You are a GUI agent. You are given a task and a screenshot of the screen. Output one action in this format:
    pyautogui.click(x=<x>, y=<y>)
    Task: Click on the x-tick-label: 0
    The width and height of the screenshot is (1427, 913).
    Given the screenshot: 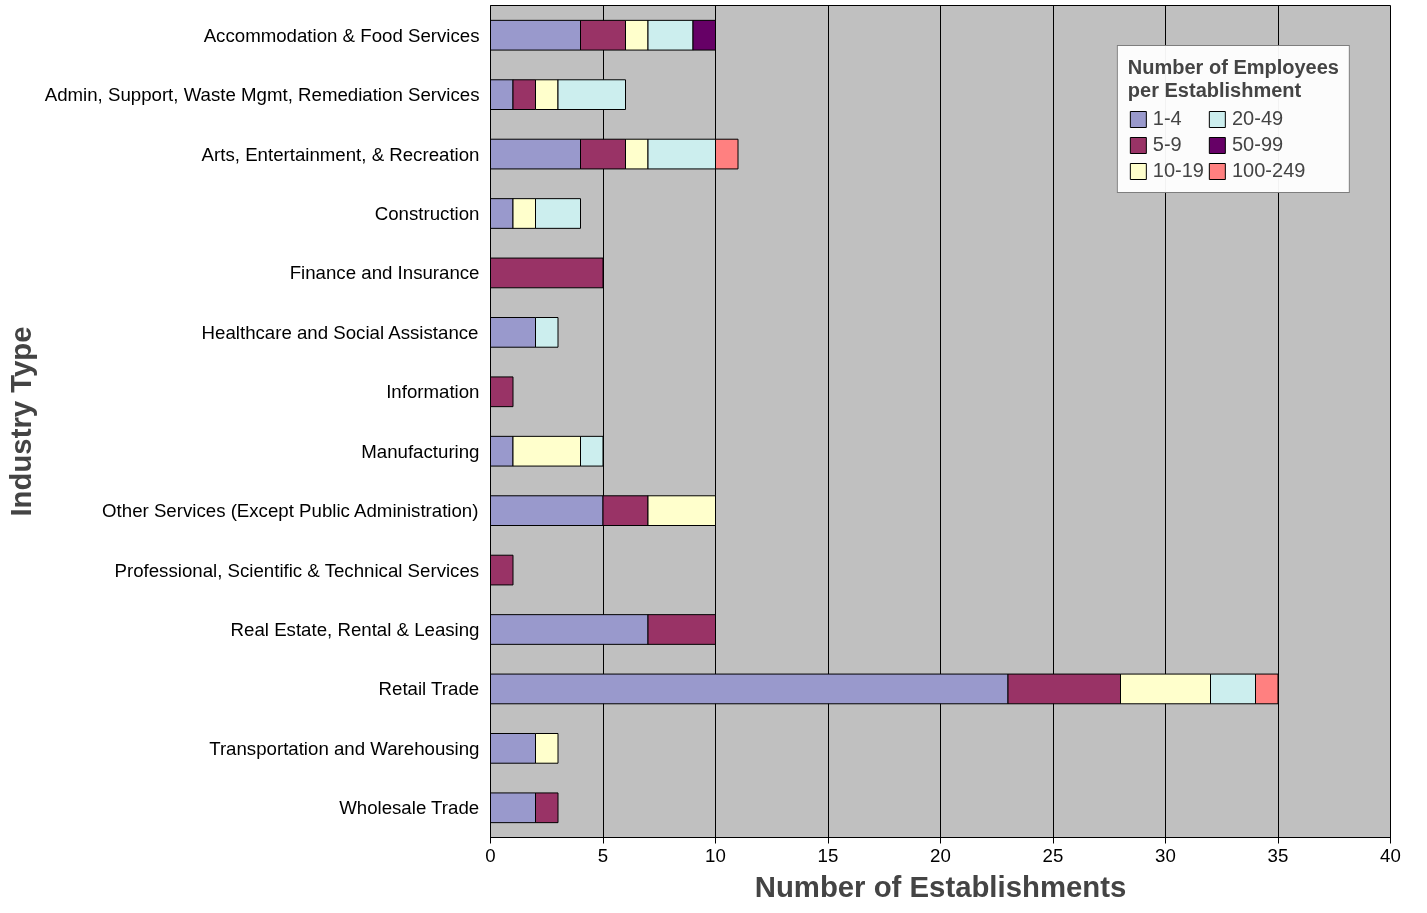 What is the action you would take?
    pyautogui.click(x=490, y=855)
    